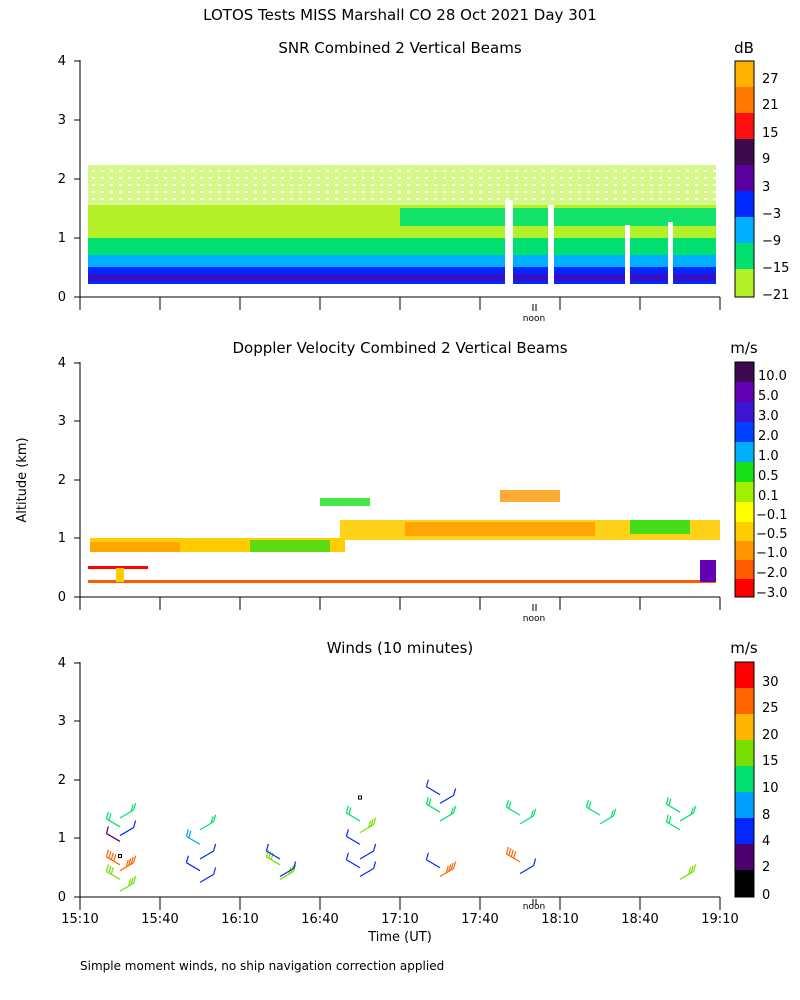  Describe the element at coordinates (159, 919) in the screenshot. I see `winds-xtick-1: 15:40` at that location.